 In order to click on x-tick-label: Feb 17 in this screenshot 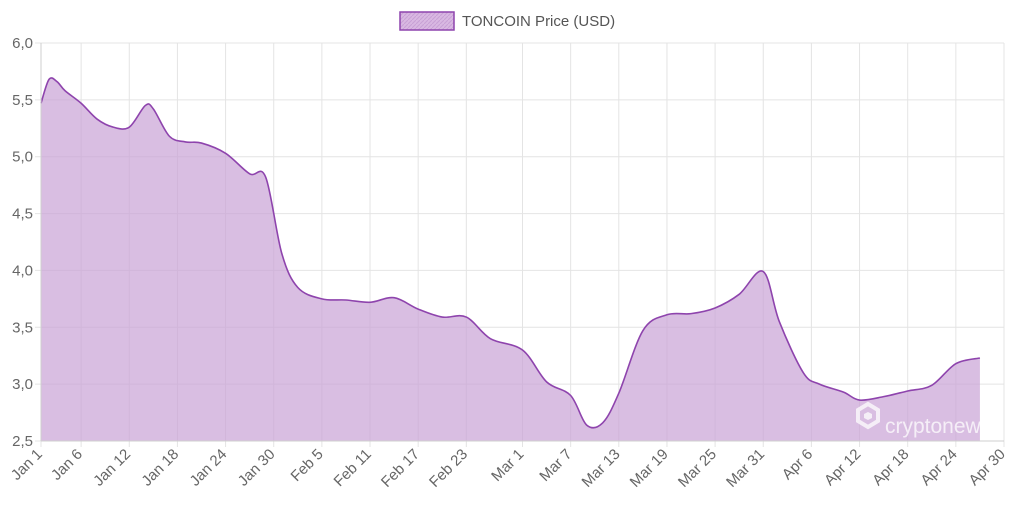, I will do `click(400, 468)`.